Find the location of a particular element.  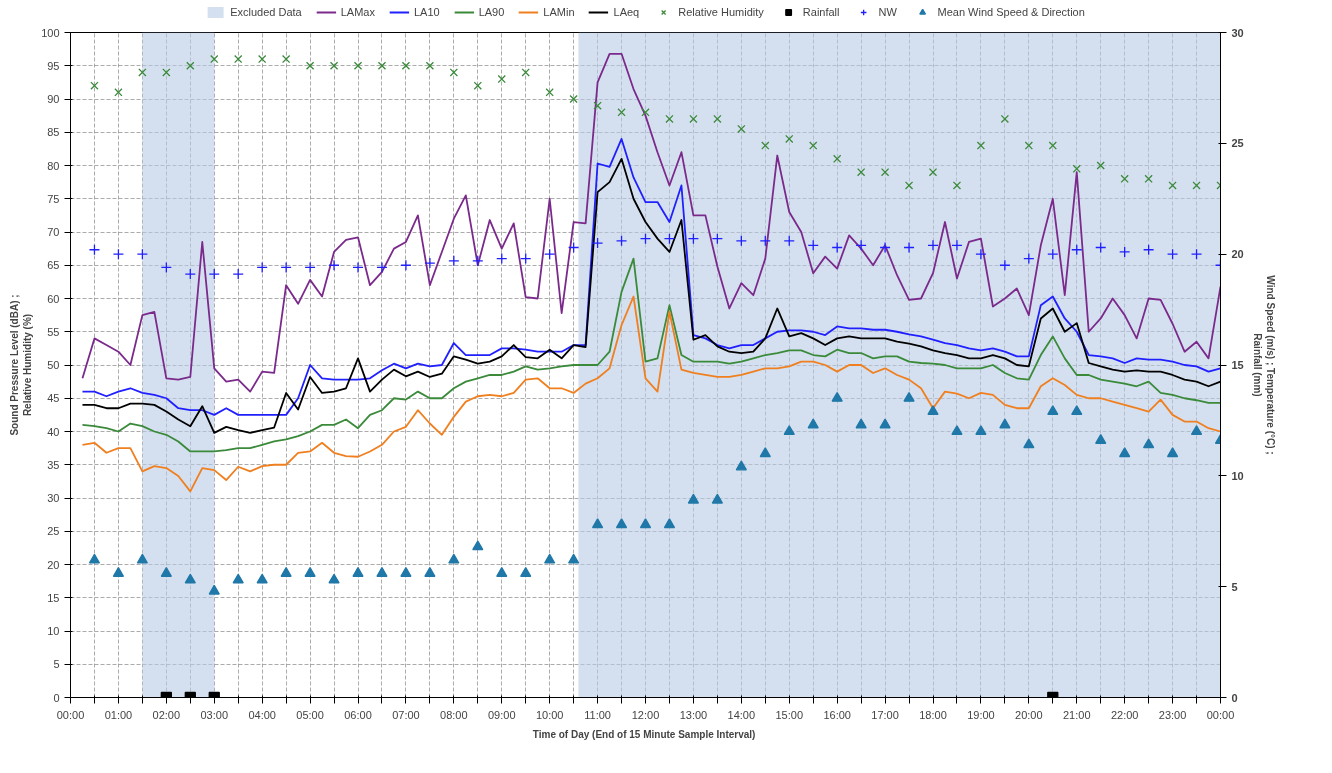

legend-label: LAMax is located at coordinates (357, 12).